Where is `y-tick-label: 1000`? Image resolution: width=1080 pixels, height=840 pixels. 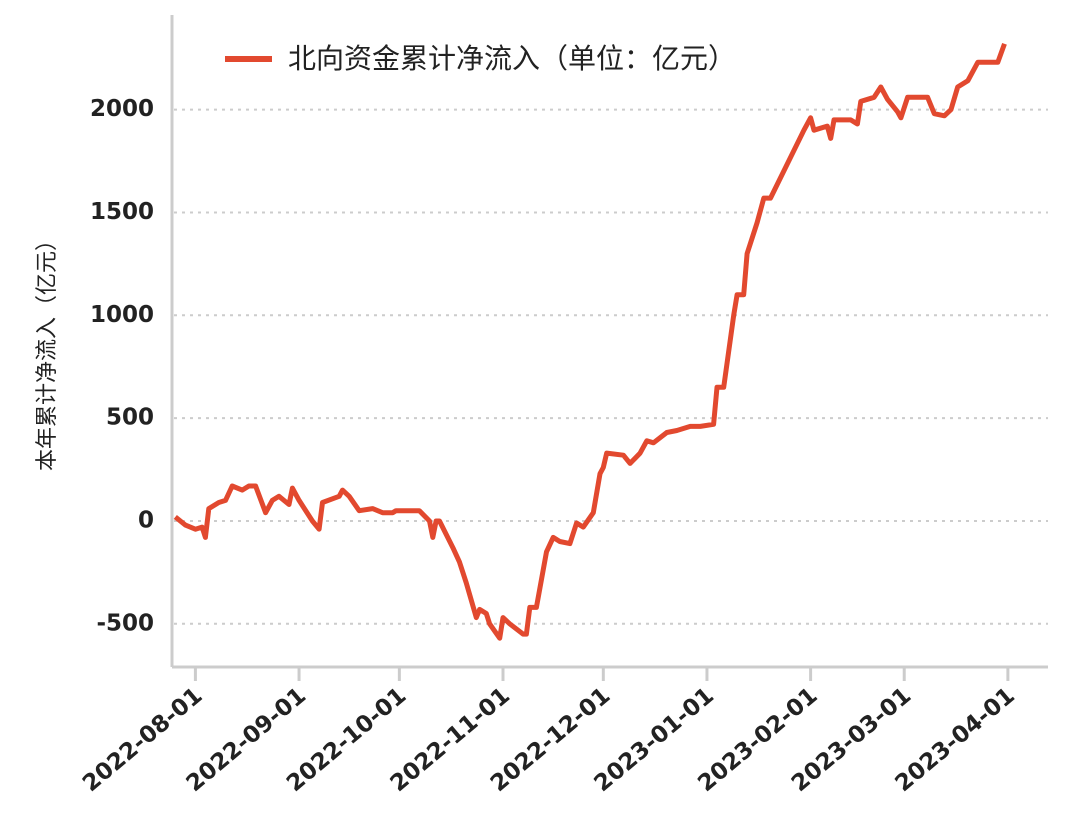
y-tick-label: 1000 is located at coordinates (122, 315).